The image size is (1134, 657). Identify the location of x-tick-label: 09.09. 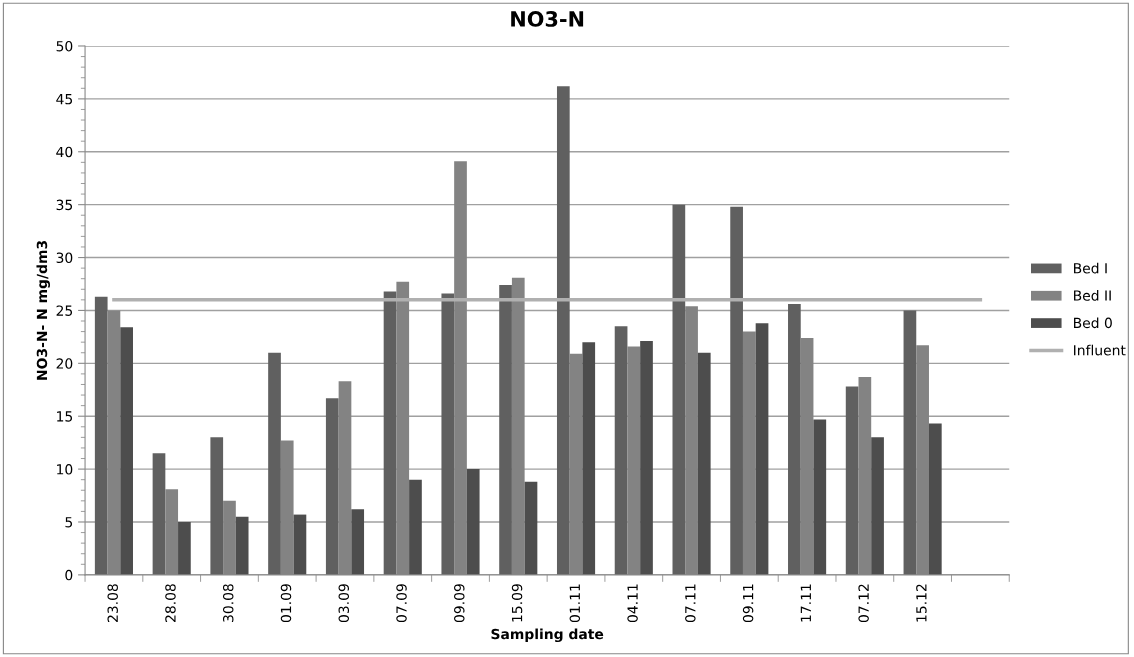
(459, 603).